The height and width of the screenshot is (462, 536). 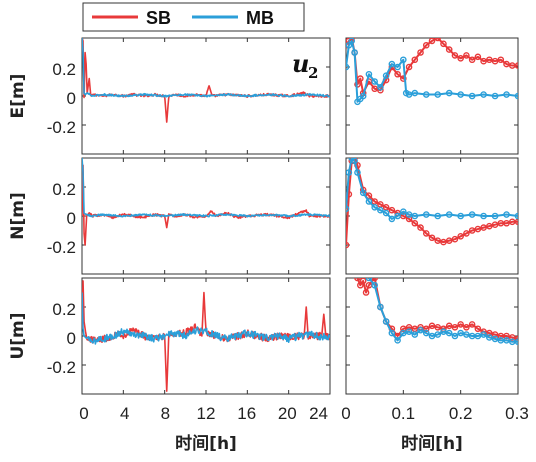 What do you see at coordinates (313, 73) in the screenshot?
I see `annotation-subscript: 2` at bounding box center [313, 73].